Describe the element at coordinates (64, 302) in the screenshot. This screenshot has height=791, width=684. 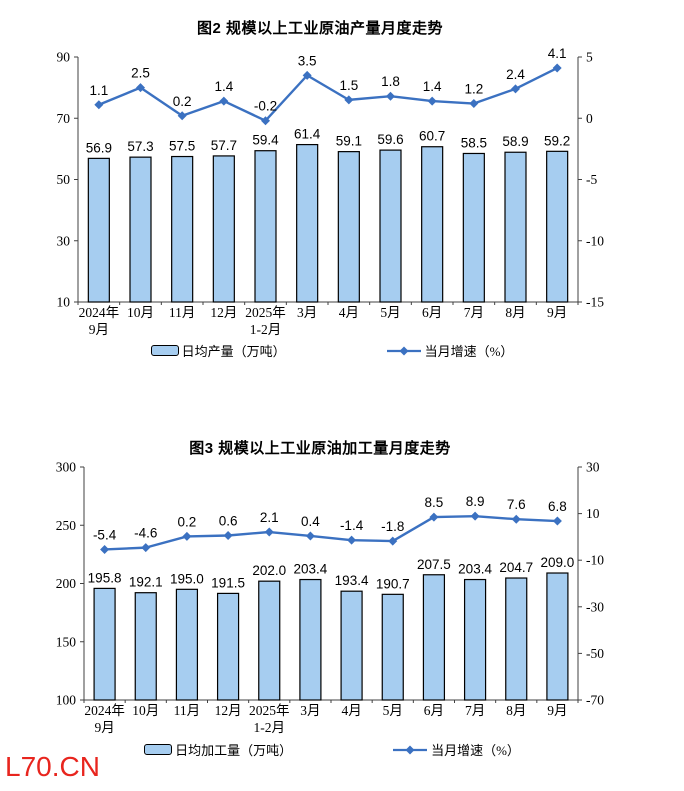
I see `left-axis-tick-label: 10` at that location.